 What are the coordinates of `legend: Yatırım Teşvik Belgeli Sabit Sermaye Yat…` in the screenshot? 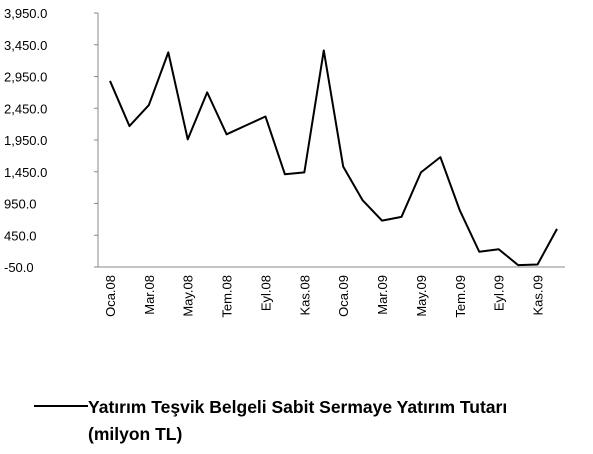 It's located at (313, 421).